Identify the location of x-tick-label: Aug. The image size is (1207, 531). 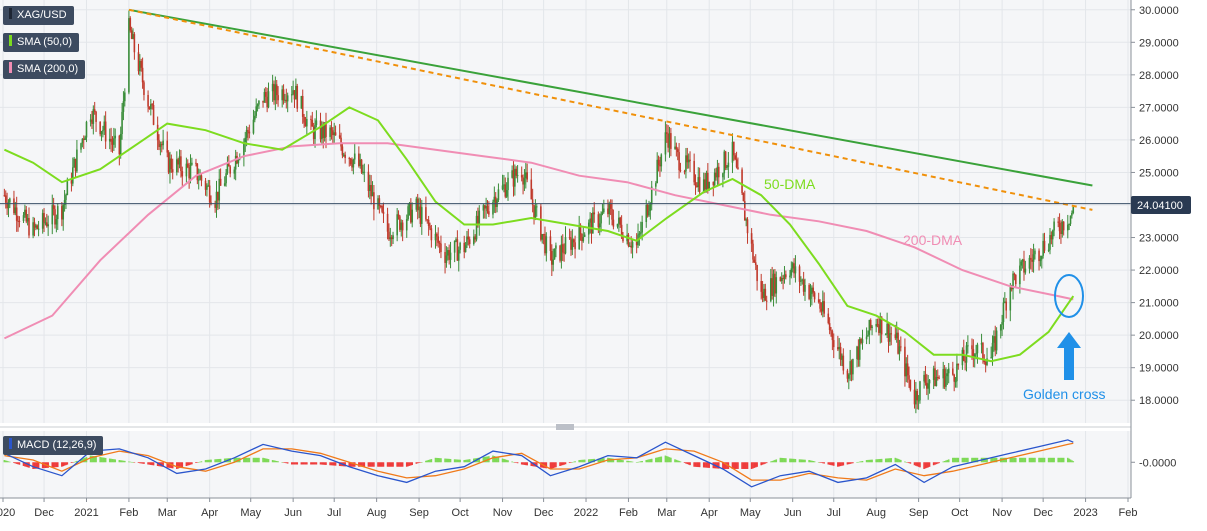
(876, 513).